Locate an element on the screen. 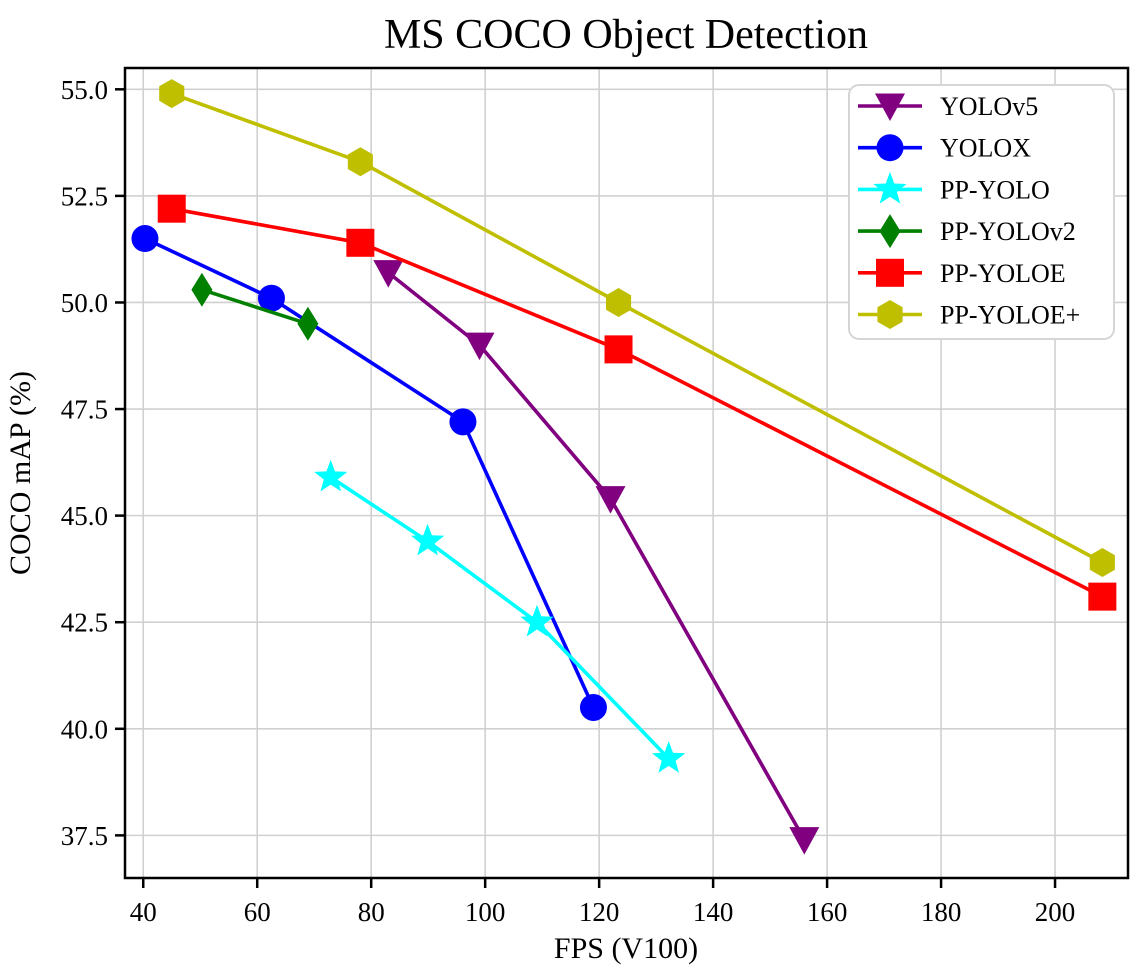  x-tick-label: 120 is located at coordinates (599, 912).